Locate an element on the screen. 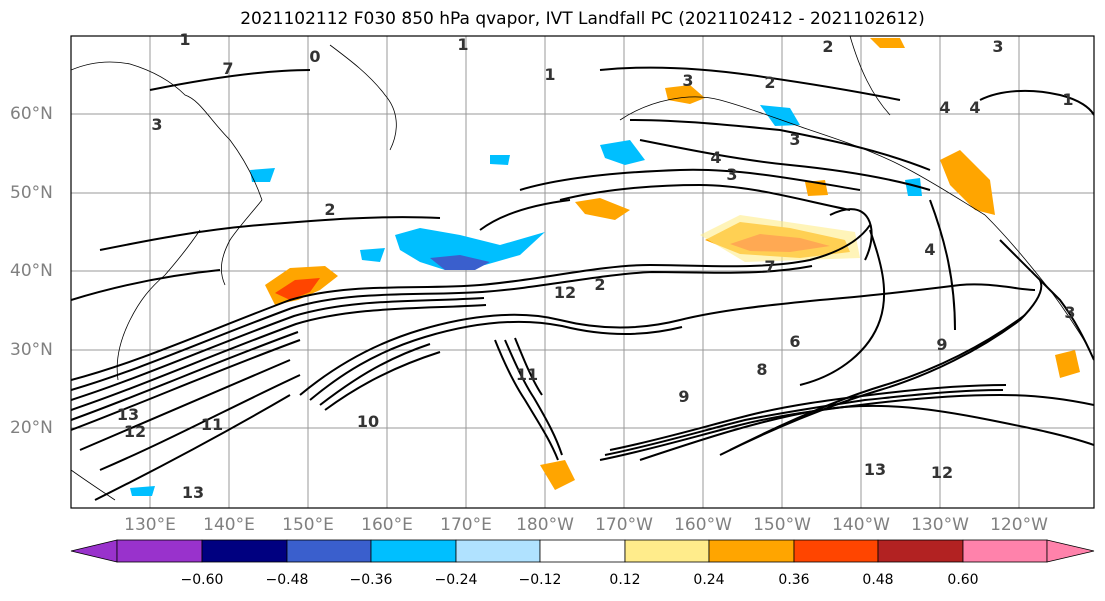 Image resolution: width=1105 pixels, height=601 pixels. contour-label: 0 is located at coordinates (314, 56).